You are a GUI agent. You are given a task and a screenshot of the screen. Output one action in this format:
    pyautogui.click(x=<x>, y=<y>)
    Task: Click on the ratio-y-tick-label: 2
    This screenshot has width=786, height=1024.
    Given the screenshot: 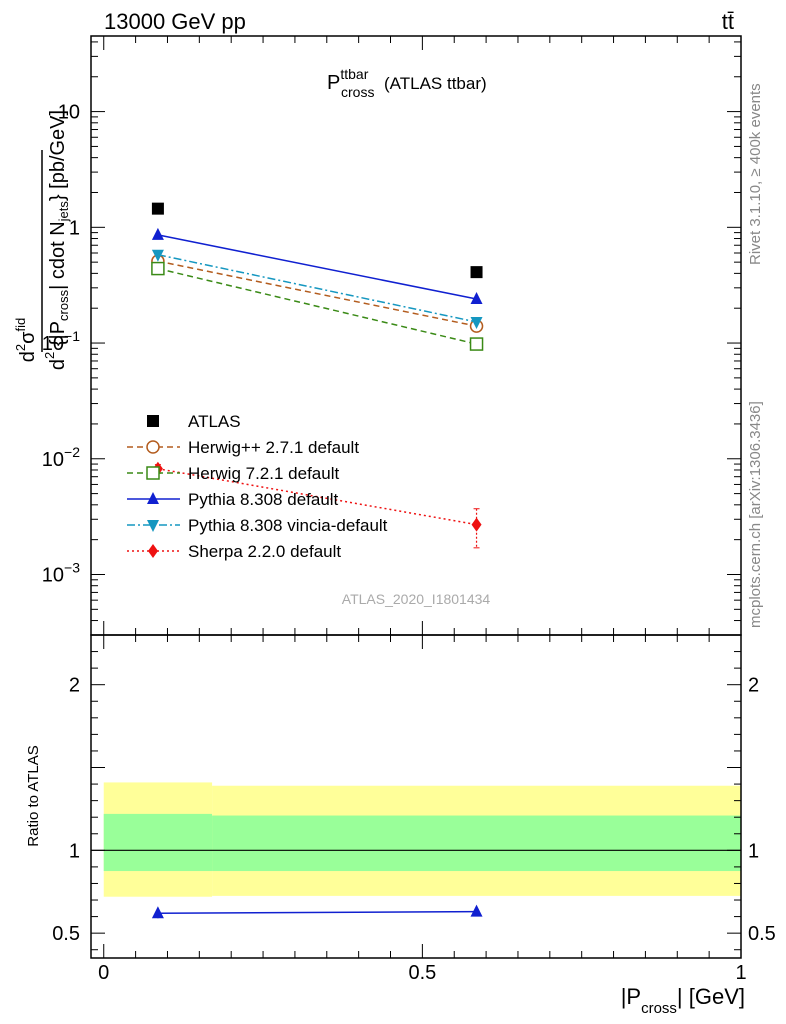 What is the action you would take?
    pyautogui.click(x=74, y=686)
    